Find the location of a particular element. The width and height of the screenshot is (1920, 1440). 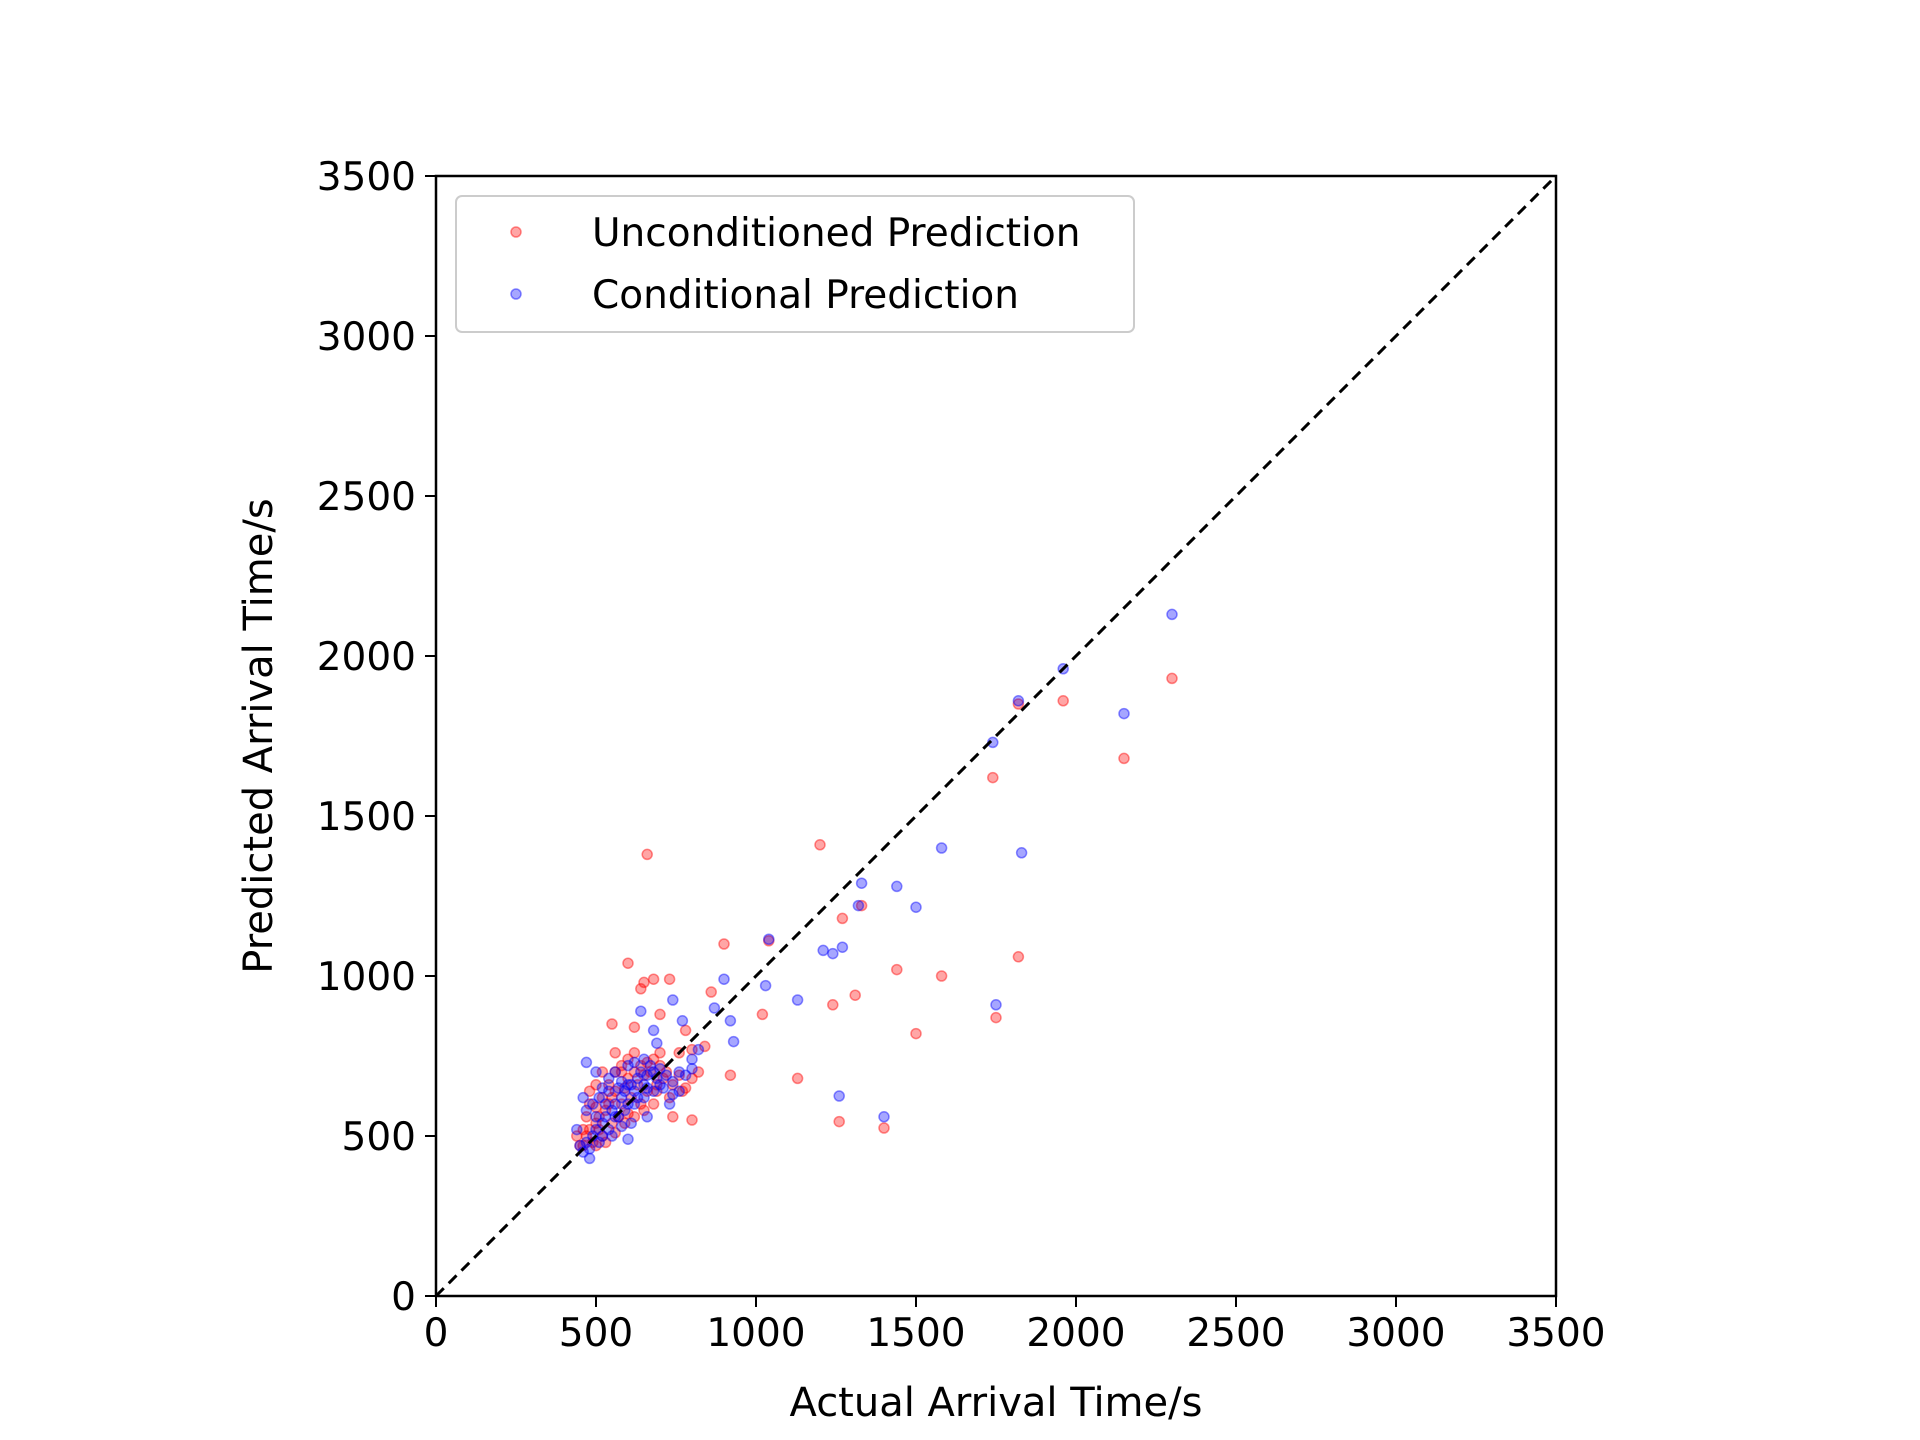

x-tick-label: 500 is located at coordinates (596, 1333).